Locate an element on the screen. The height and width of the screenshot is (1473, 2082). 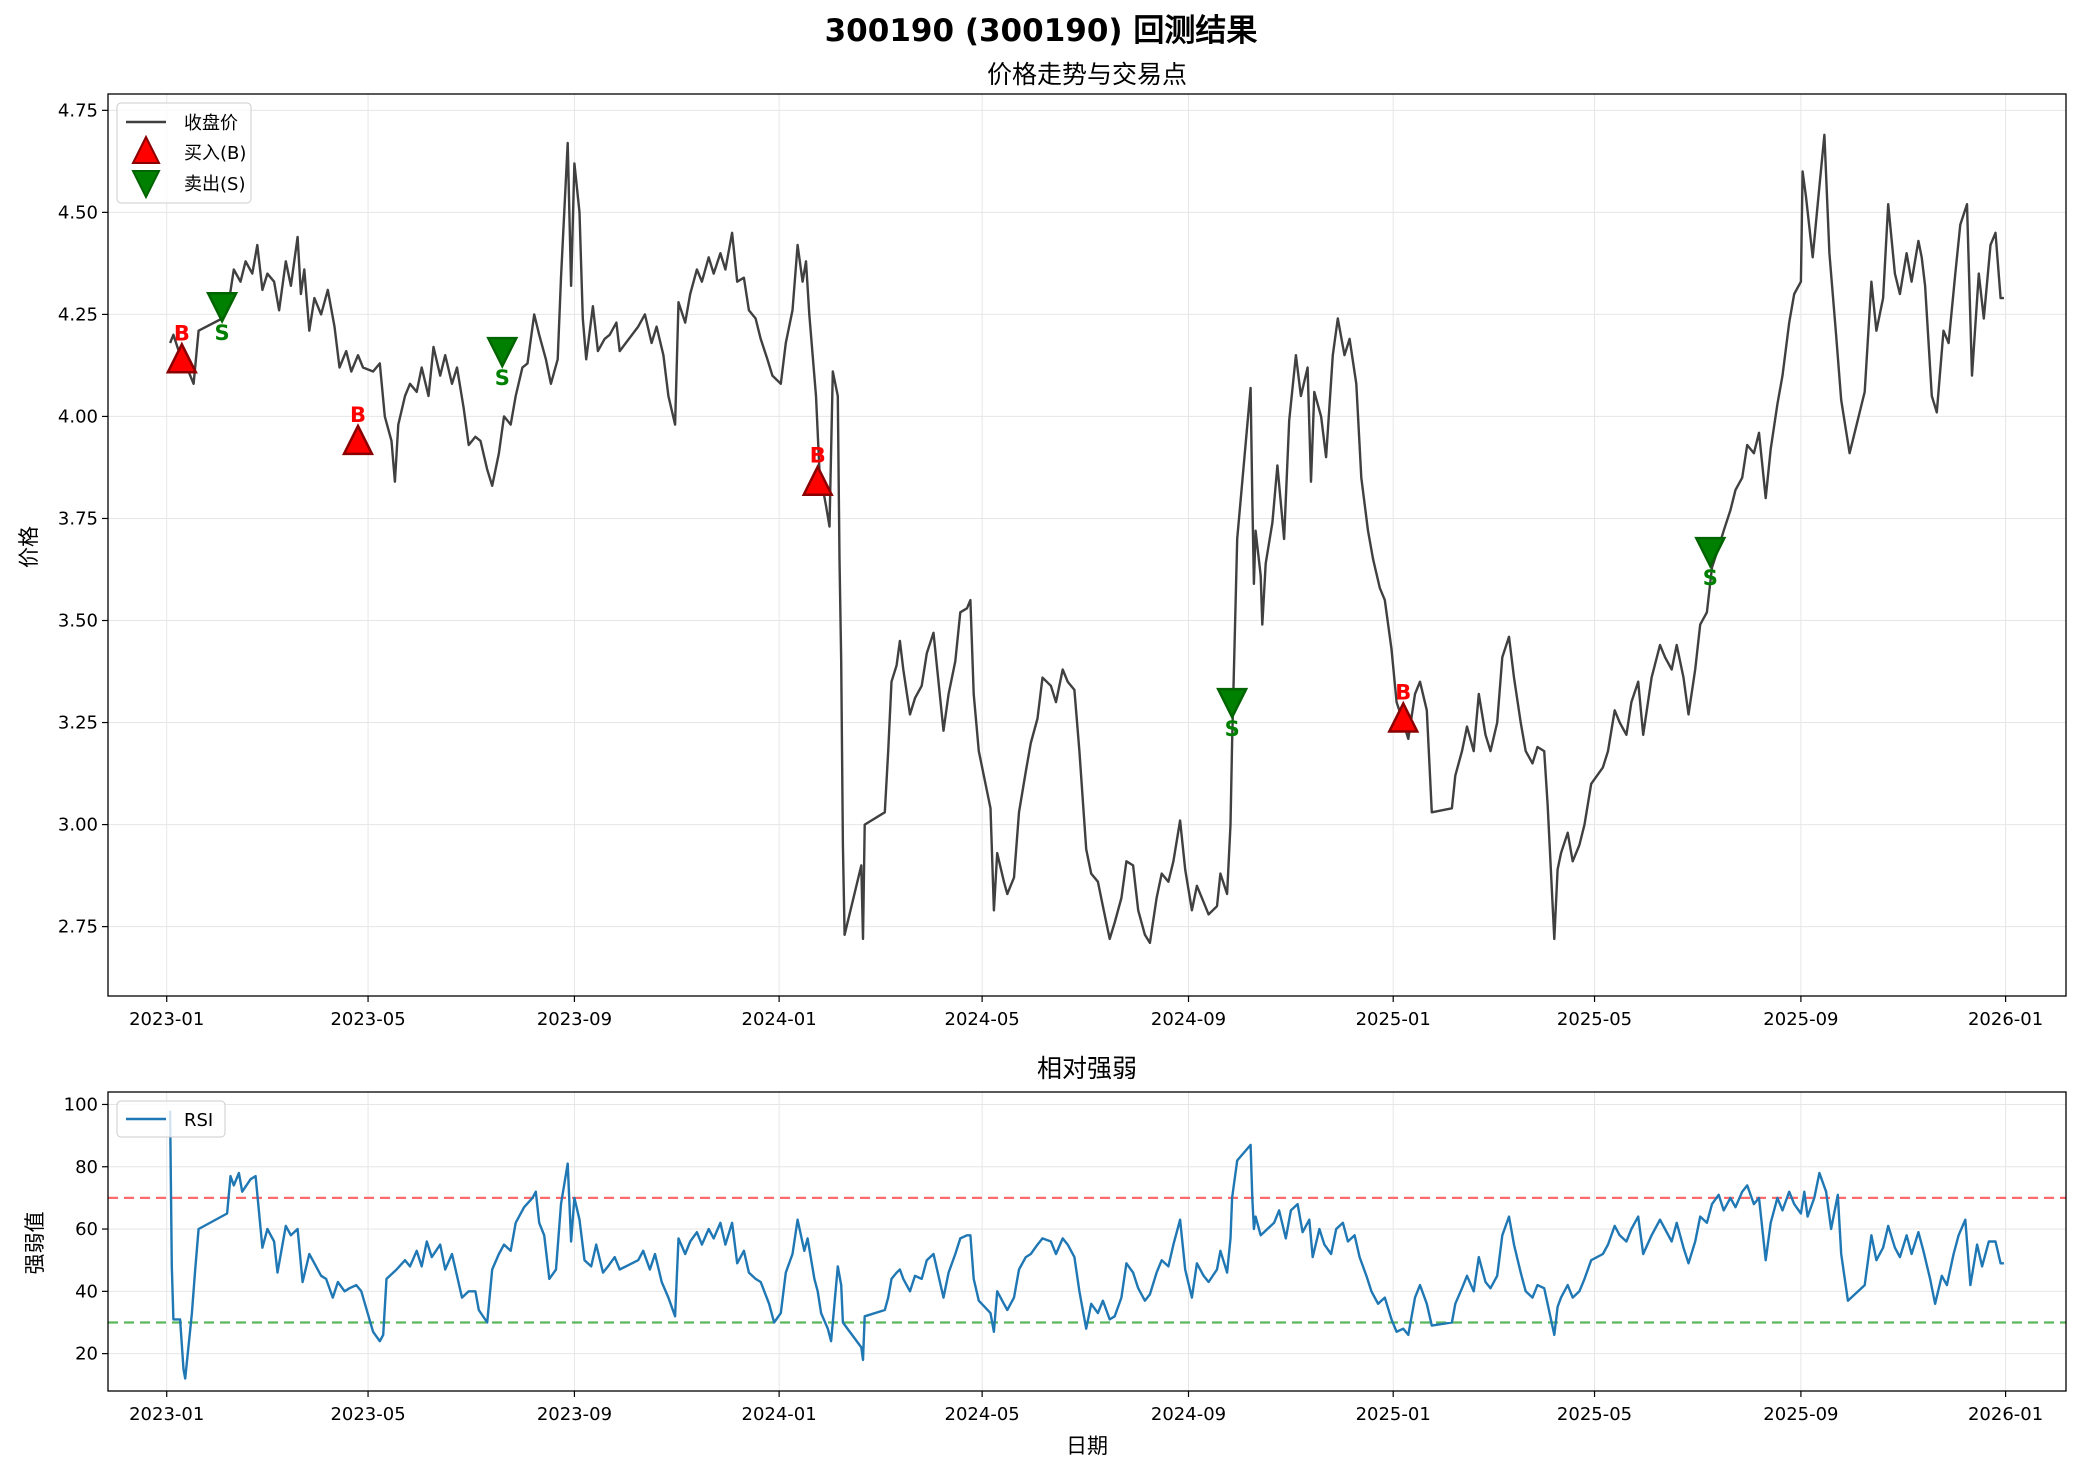
price-y-ticks: 2.75 3.00 3.25 3.50 3.75 4.00 4.25 4.50 4.75 is located at coordinates (83, 519).